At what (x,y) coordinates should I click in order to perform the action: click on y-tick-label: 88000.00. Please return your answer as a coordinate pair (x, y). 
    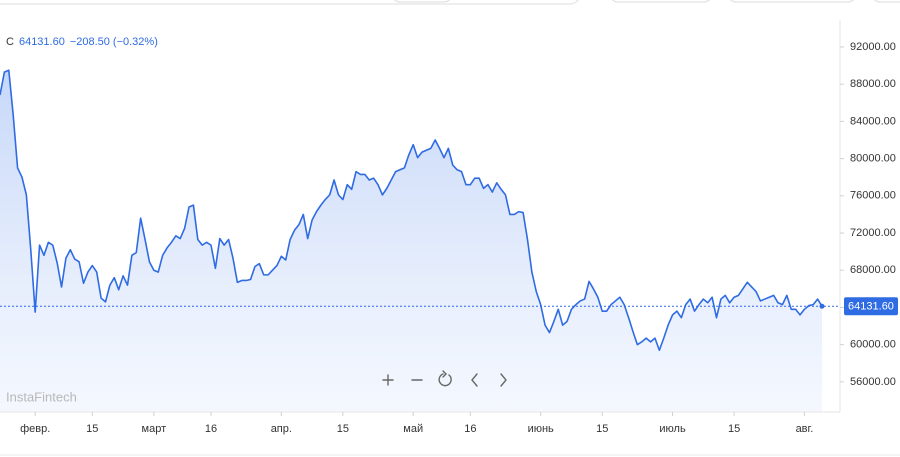
    Looking at the image, I should click on (873, 84).